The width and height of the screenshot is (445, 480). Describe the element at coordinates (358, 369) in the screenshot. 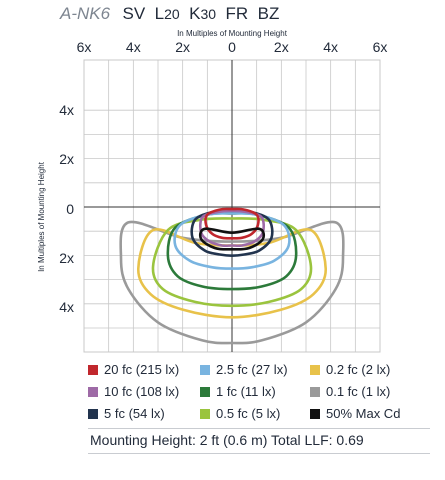

I see `legend-label: 0.2 fc (2 lx)` at that location.